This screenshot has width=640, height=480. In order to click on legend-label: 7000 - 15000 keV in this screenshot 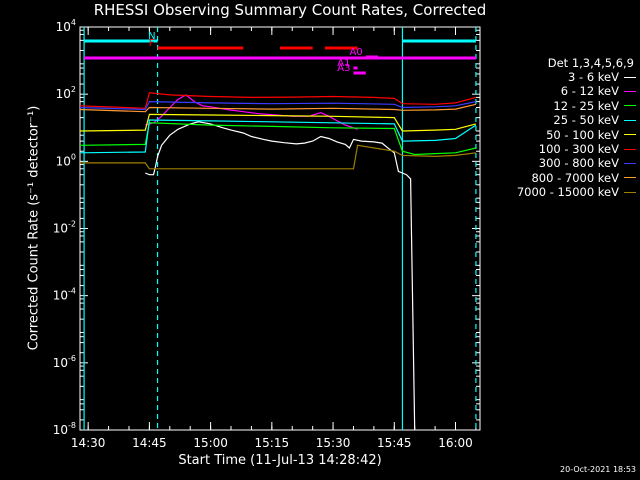, I will do `click(567, 192)`.